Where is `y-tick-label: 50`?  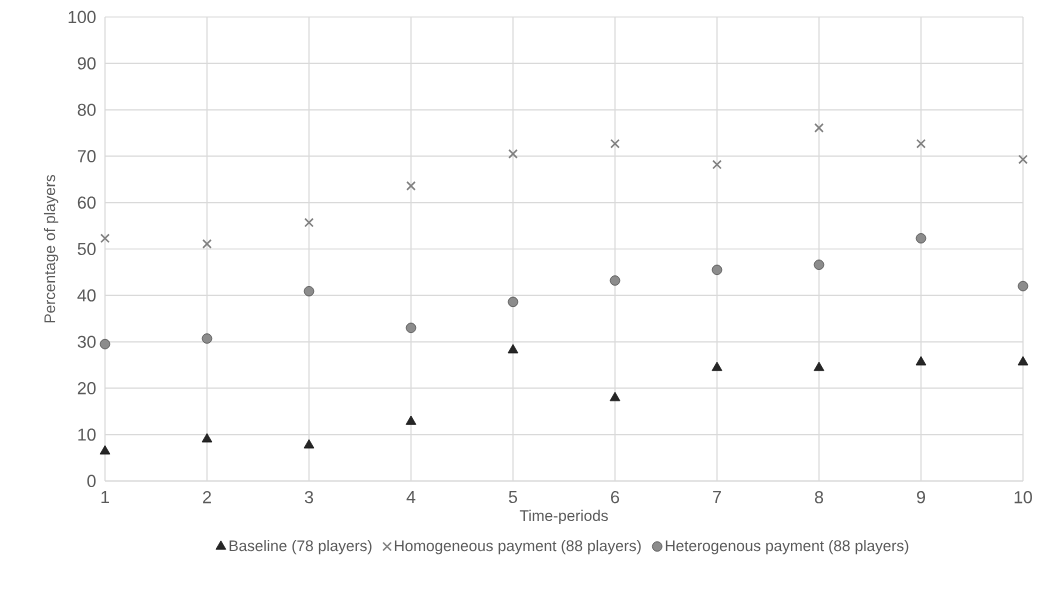 y-tick-label: 50 is located at coordinates (86, 249).